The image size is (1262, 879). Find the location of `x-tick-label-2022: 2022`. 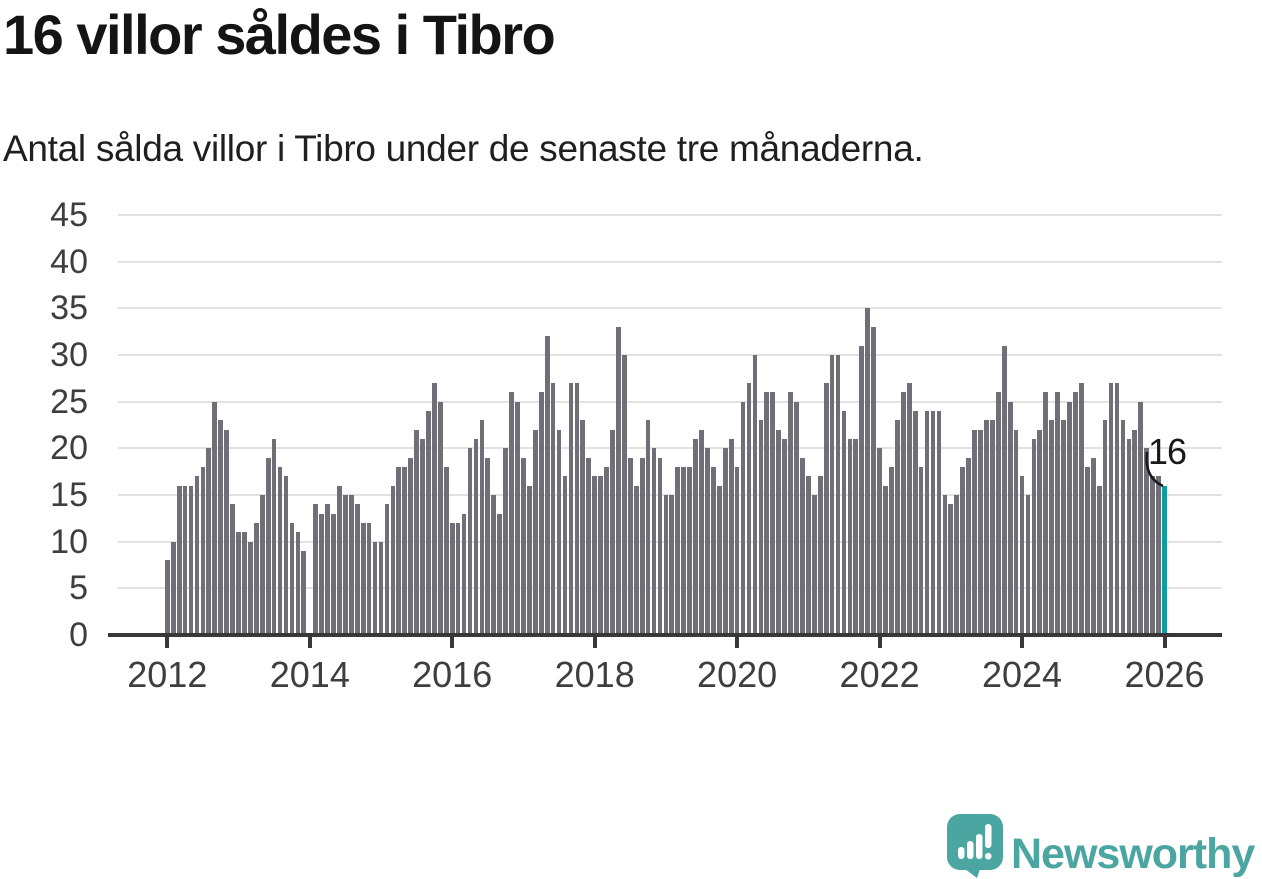

x-tick-label-2022: 2022 is located at coordinates (879, 674).